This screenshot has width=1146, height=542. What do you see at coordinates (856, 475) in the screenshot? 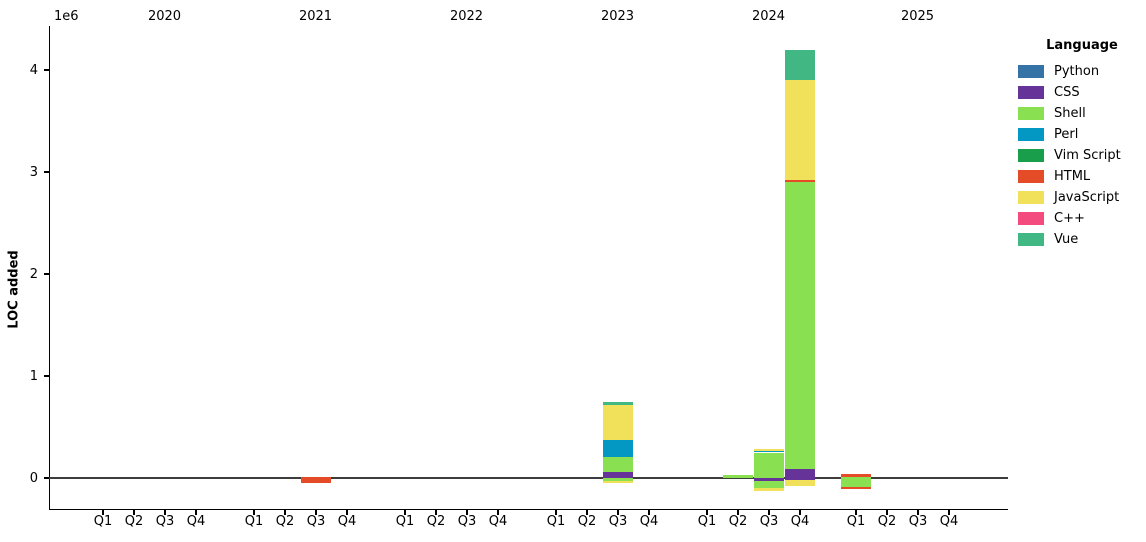
I see `bar-segment-2025-Q1-html` at bounding box center [856, 475].